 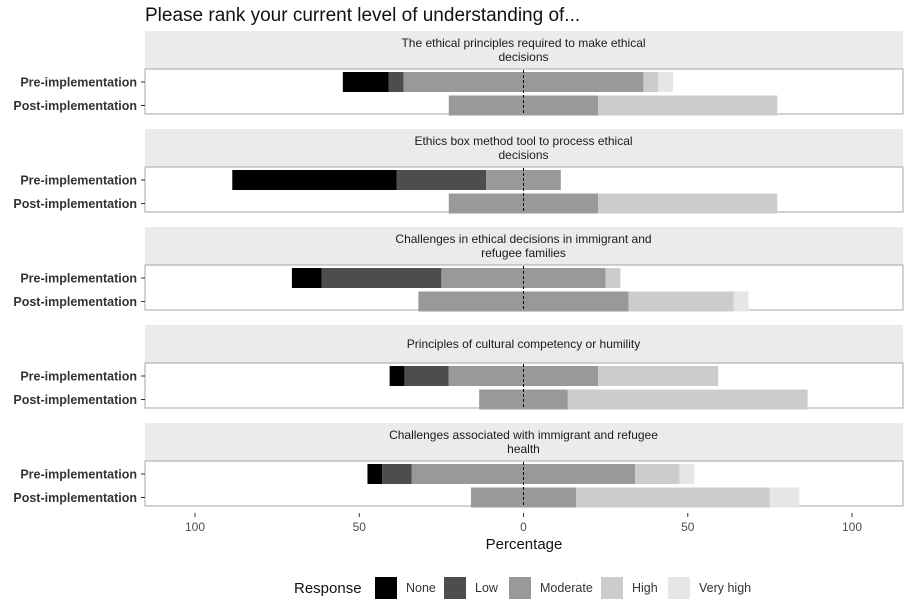 What do you see at coordinates (523, 253) in the screenshot?
I see `panel-title-line: refugee families` at bounding box center [523, 253].